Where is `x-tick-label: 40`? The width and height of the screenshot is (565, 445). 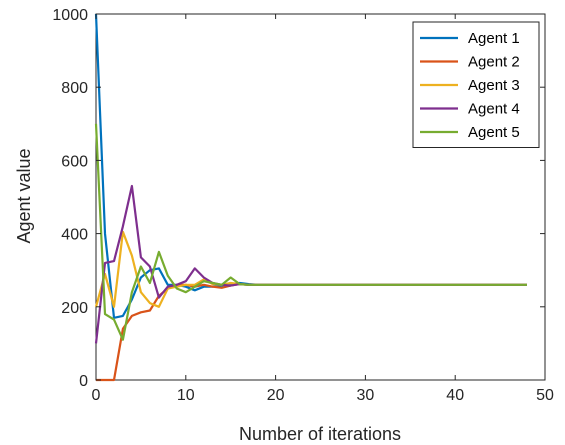
x-tick-label: 40 is located at coordinates (455, 395).